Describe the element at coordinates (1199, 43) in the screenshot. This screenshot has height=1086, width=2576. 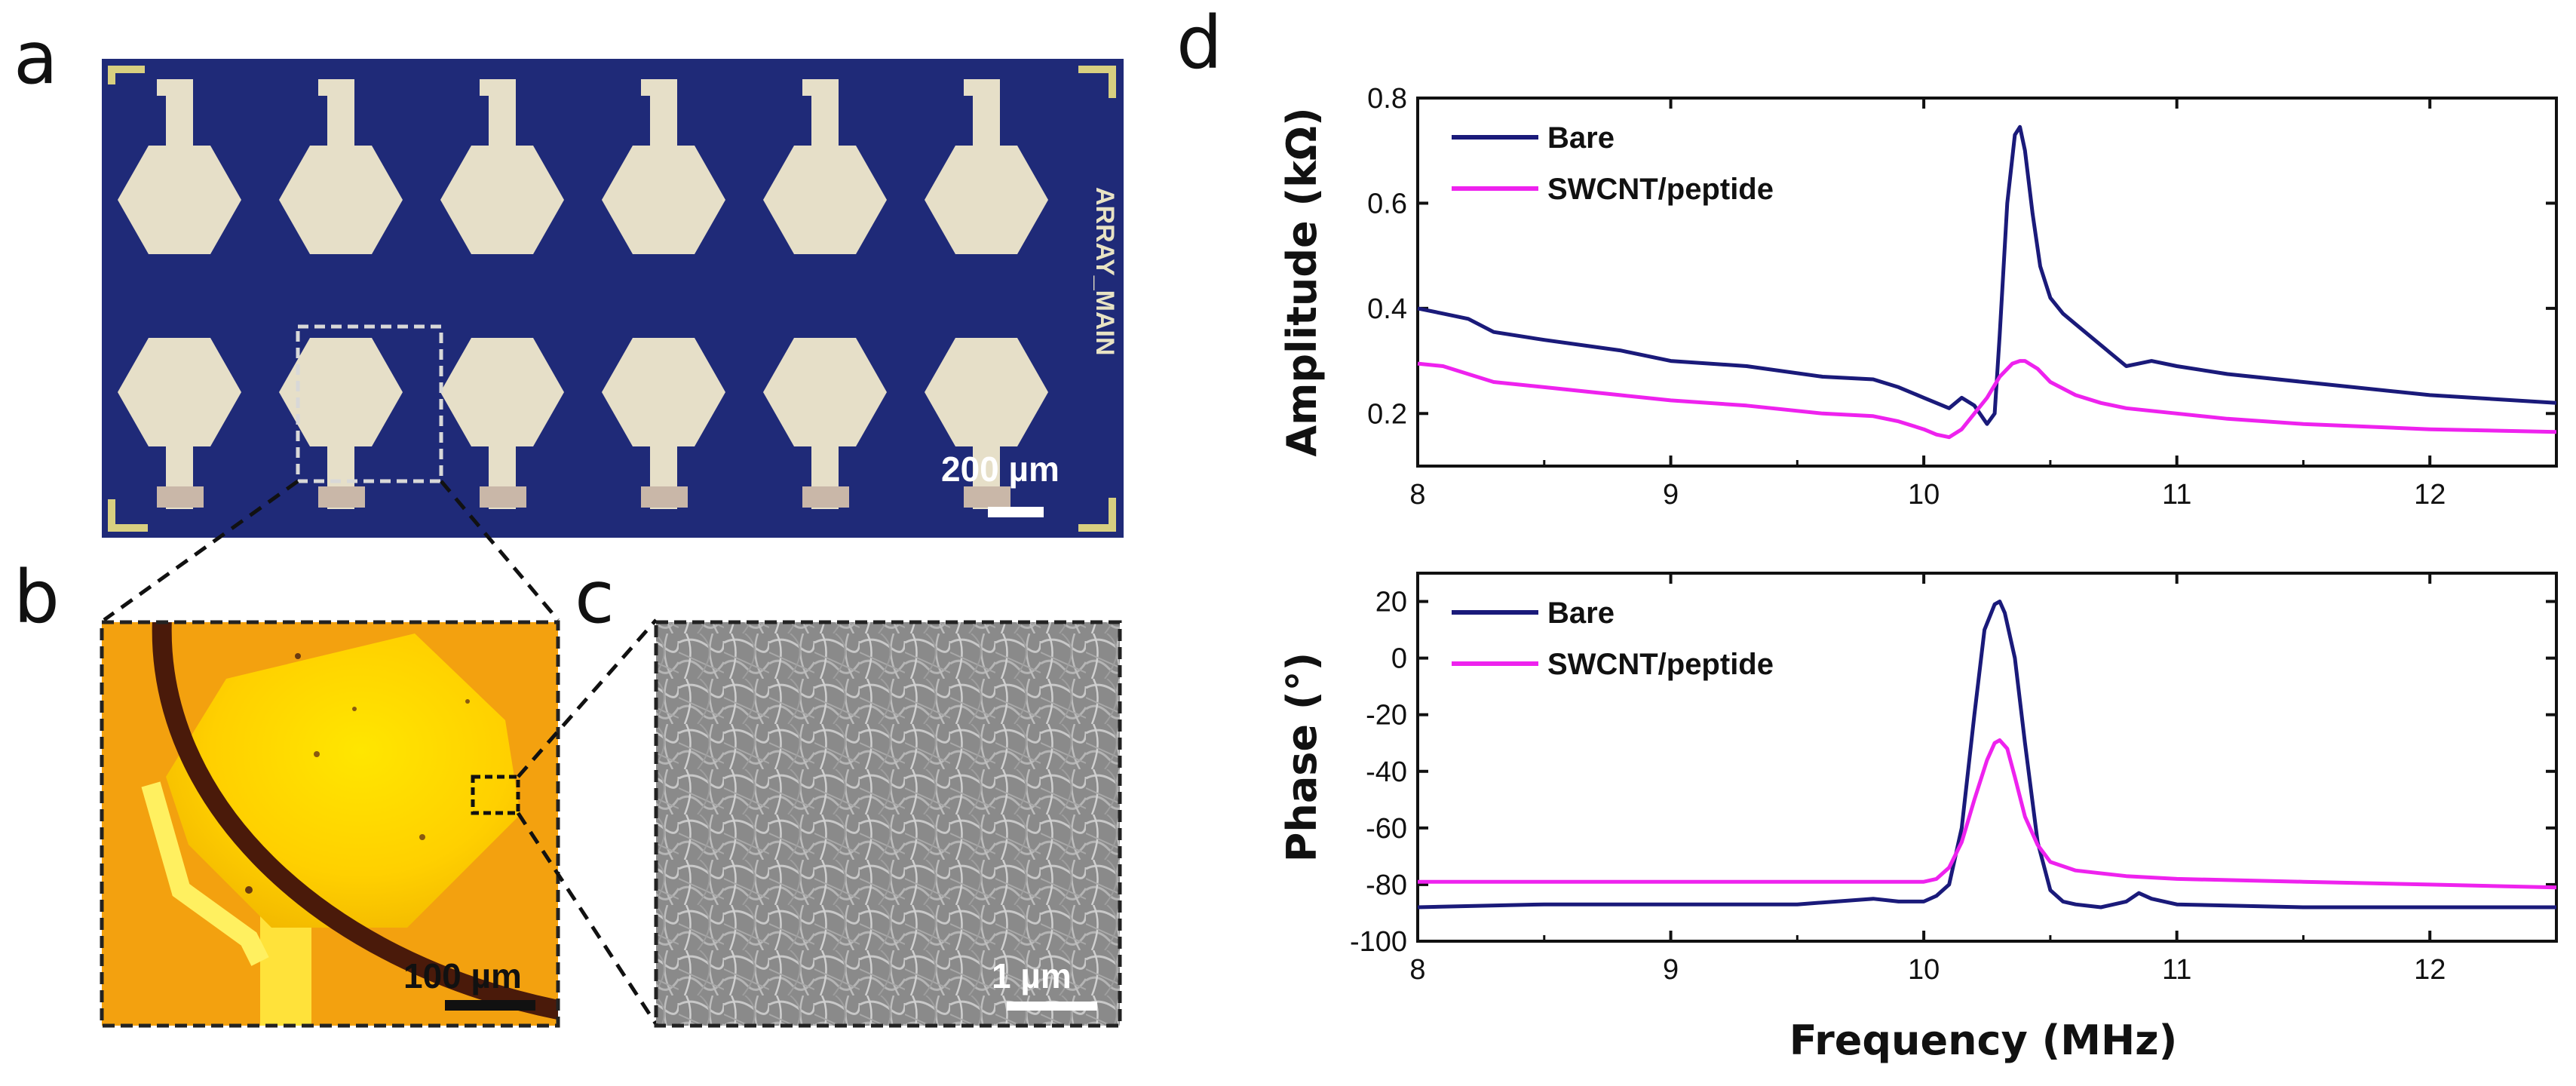
I see `panel-letter-d: d` at that location.